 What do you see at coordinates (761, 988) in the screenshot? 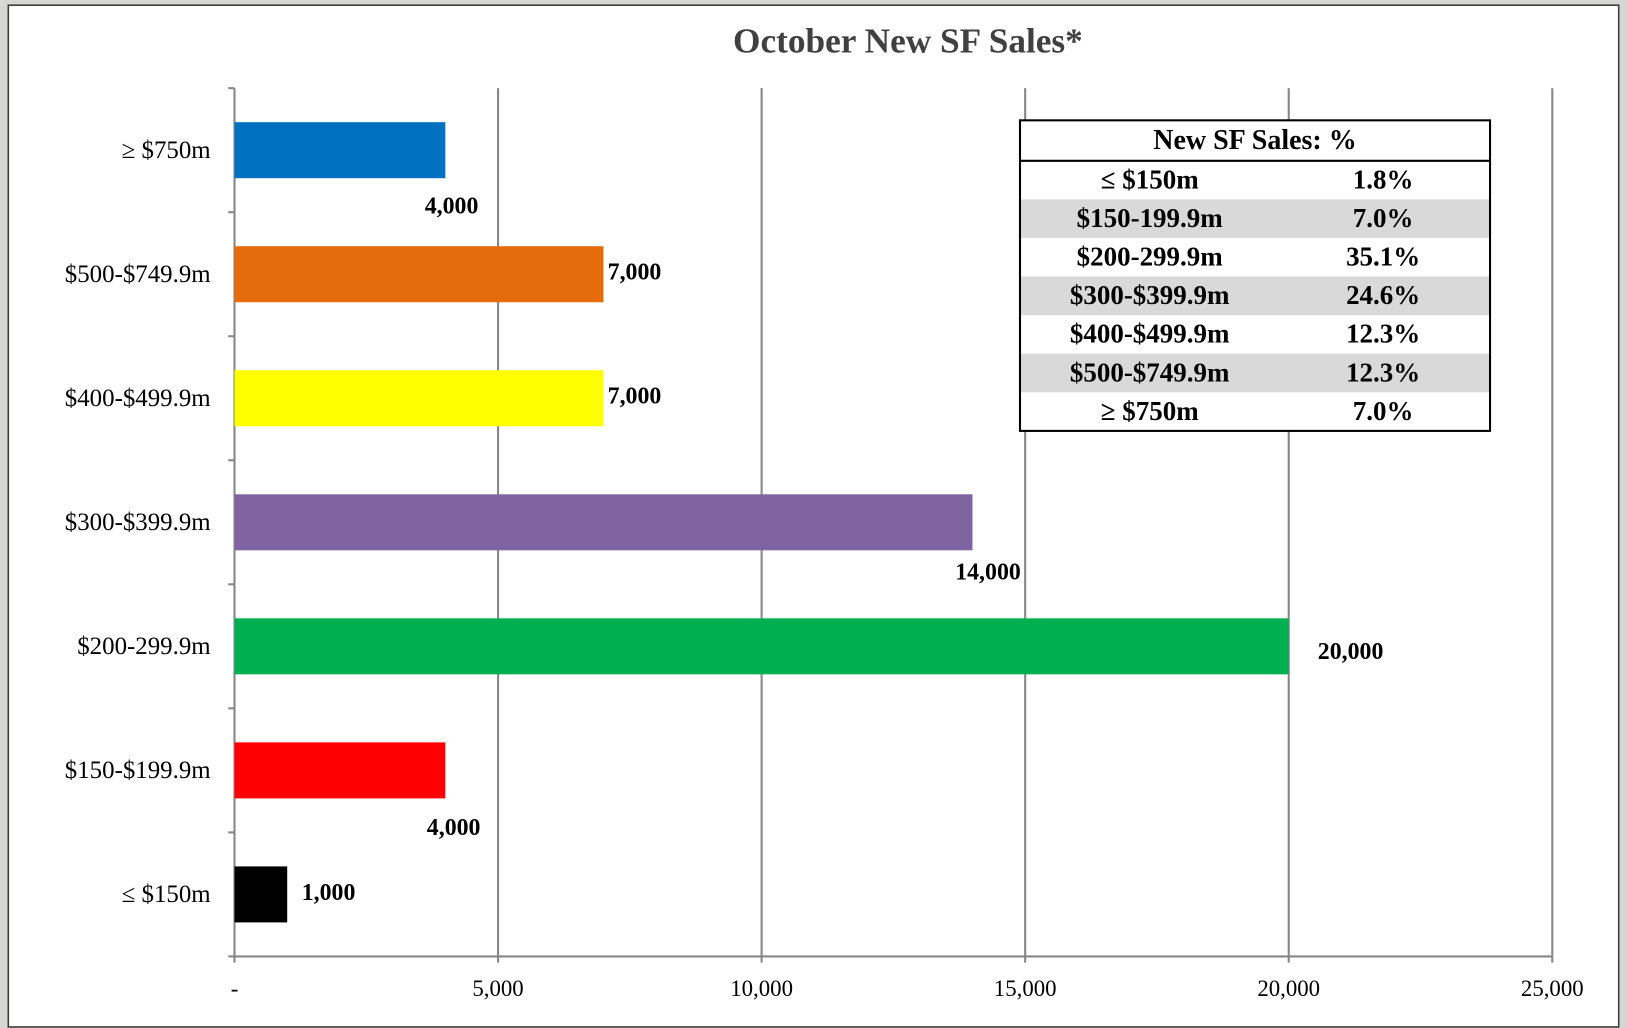
I see `x-tick-label: 10,000` at bounding box center [761, 988].